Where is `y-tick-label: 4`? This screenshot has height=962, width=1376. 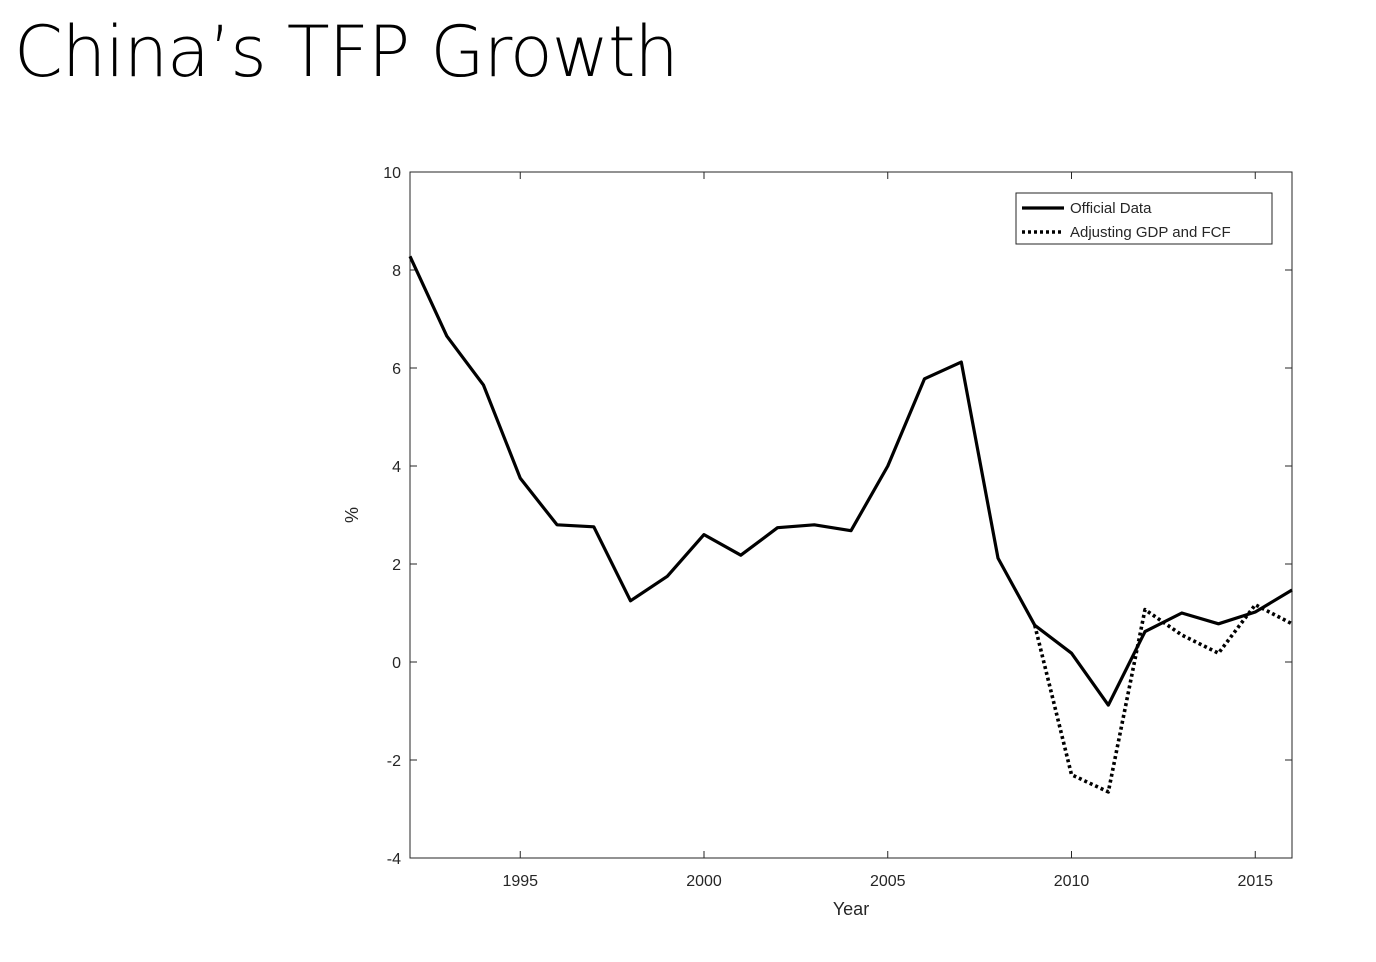
y-tick-label: 4 is located at coordinates (396, 467).